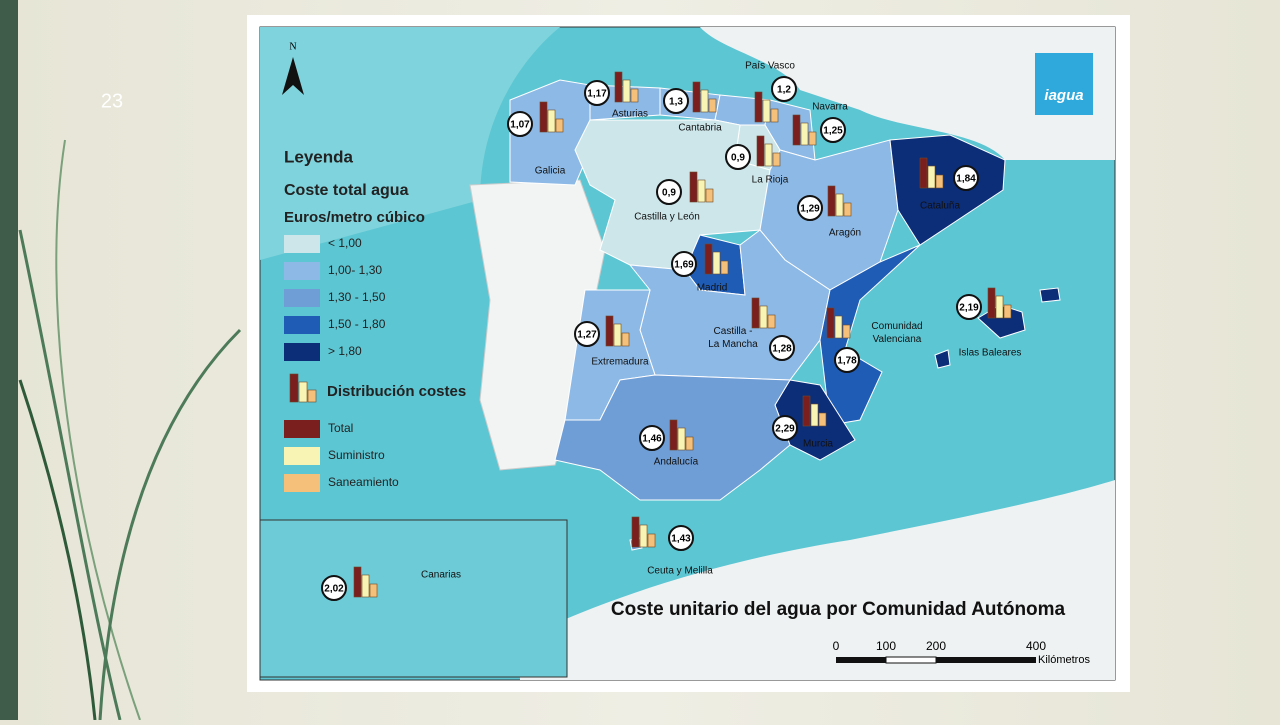 The image size is (1280, 725). Describe the element at coordinates (936, 660) in the screenshot. I see `scale-bar` at that location.